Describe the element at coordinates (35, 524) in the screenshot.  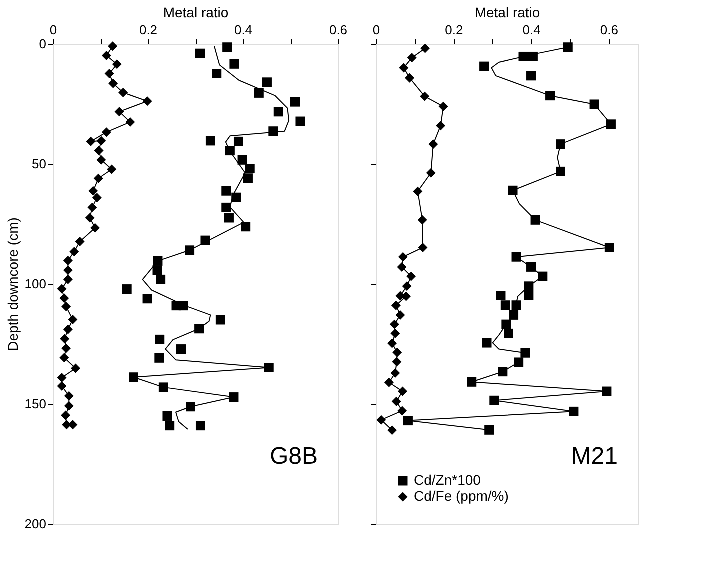
I see `y-tick-label: 200` at that location.